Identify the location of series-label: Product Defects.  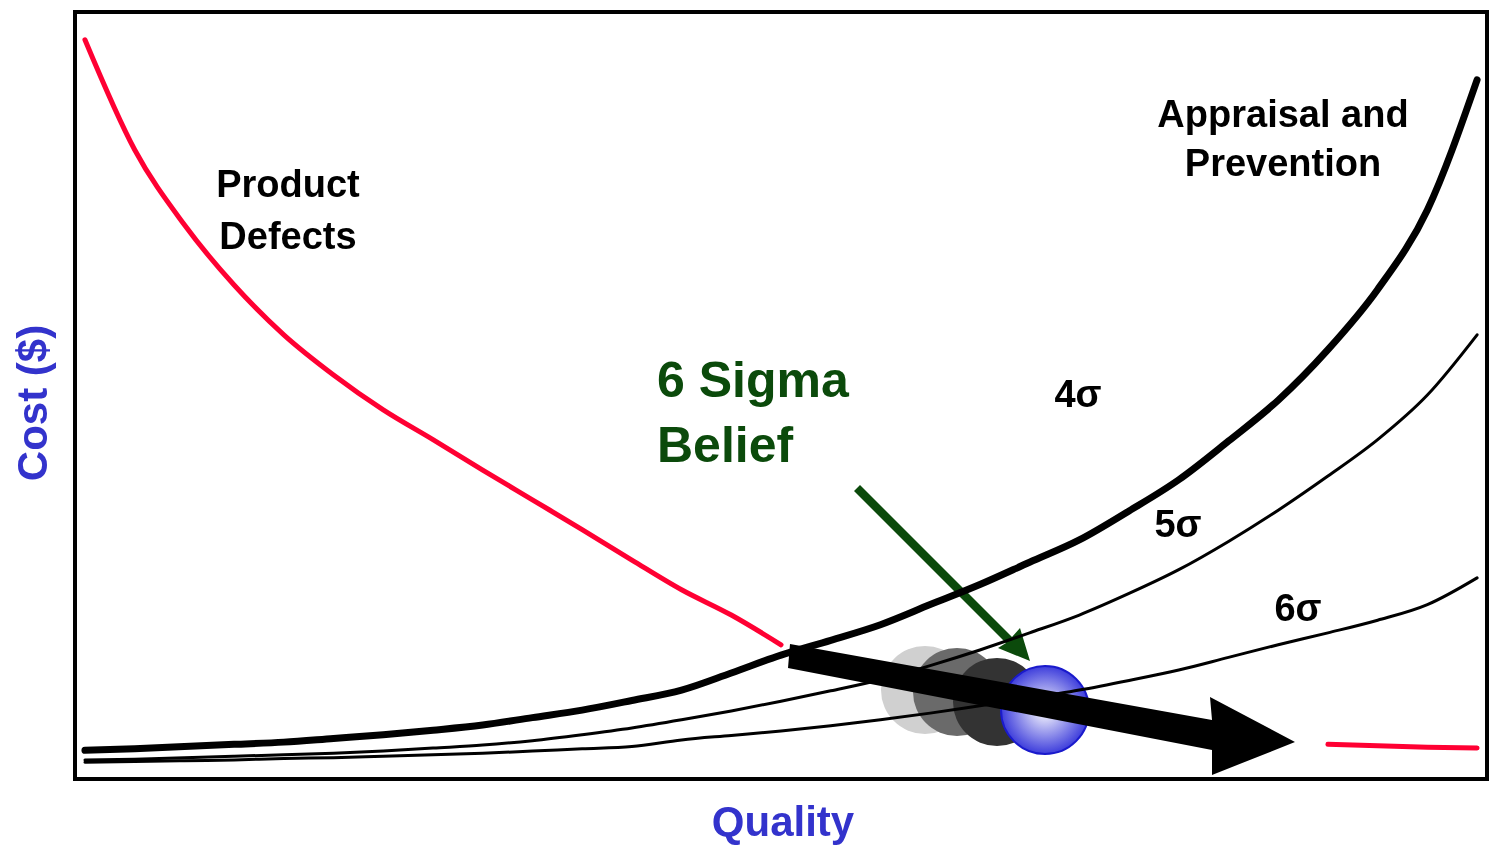
(288, 210).